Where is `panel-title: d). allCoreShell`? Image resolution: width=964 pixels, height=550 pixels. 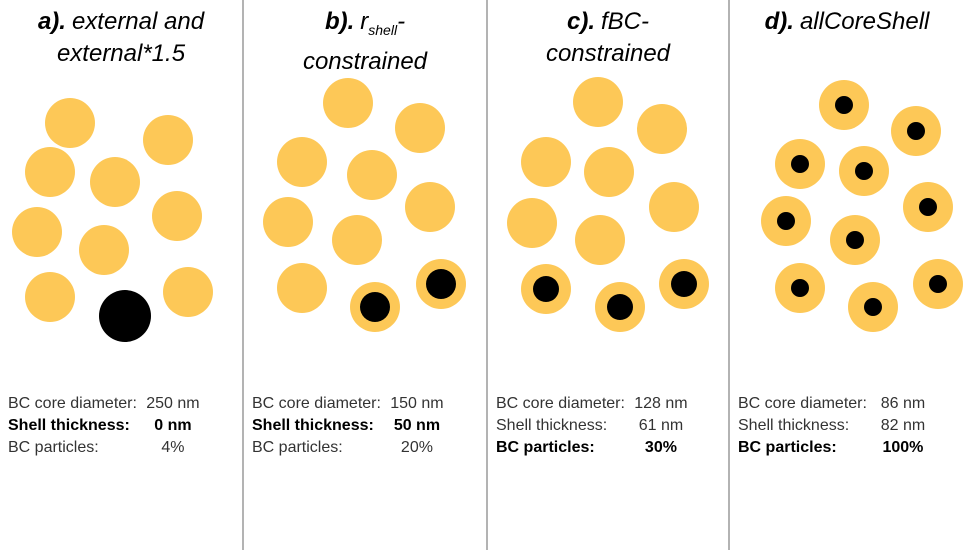 panel-title: d). allCoreShell is located at coordinates (847, 22).